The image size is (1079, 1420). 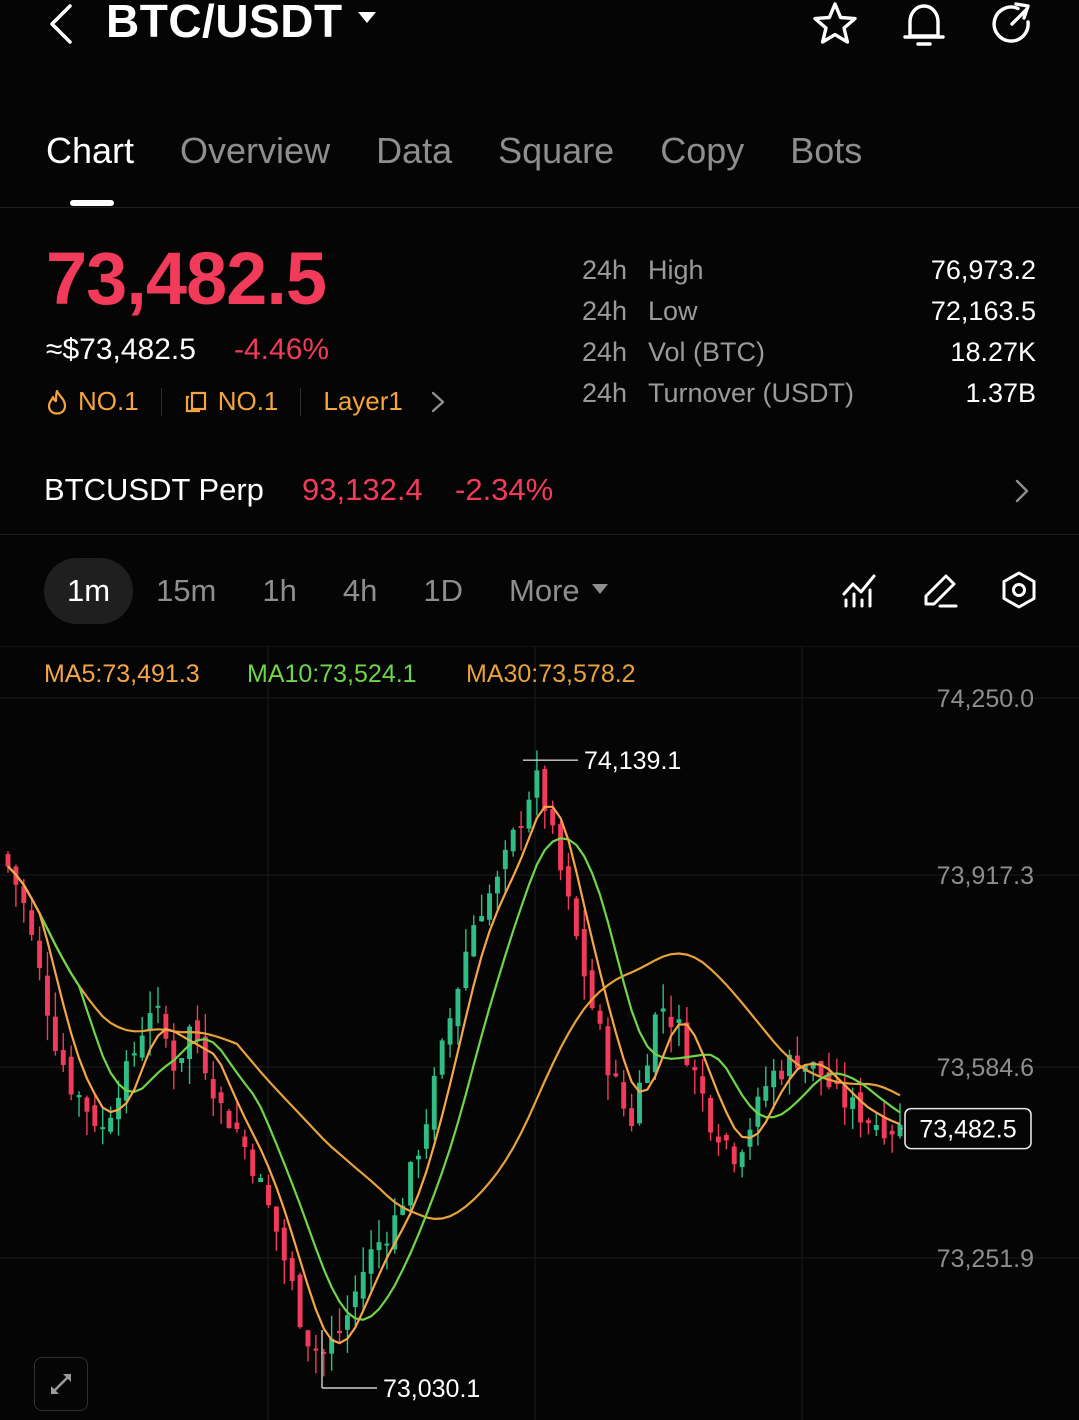 What do you see at coordinates (983, 270) in the screenshot?
I see `stat-value: 76,973.2` at bounding box center [983, 270].